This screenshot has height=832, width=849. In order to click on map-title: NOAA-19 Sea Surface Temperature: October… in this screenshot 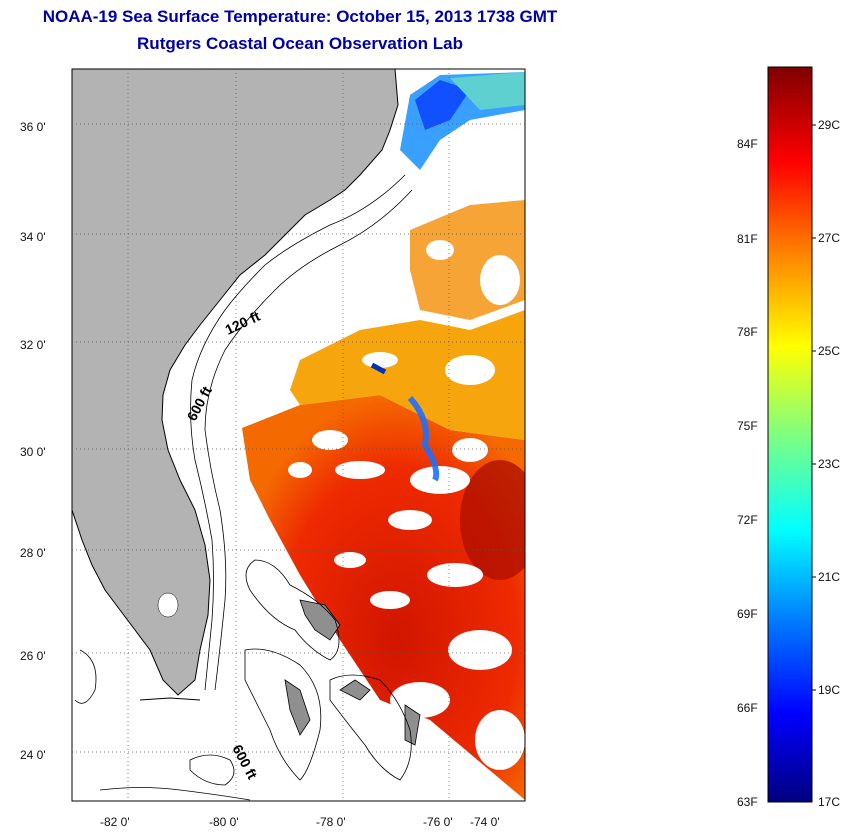, I will do `click(300, 16)`.